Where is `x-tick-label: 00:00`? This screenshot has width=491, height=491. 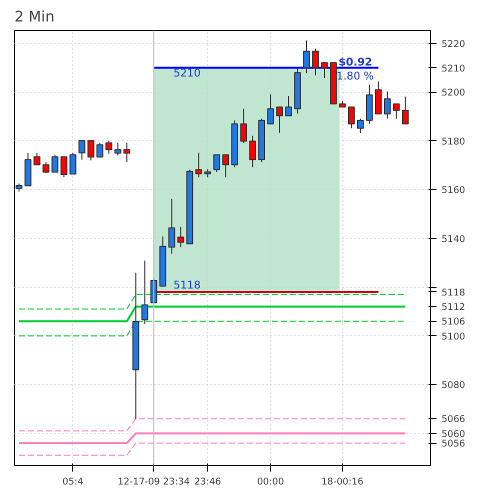
x-tick-label: 00:00 is located at coordinates (270, 482).